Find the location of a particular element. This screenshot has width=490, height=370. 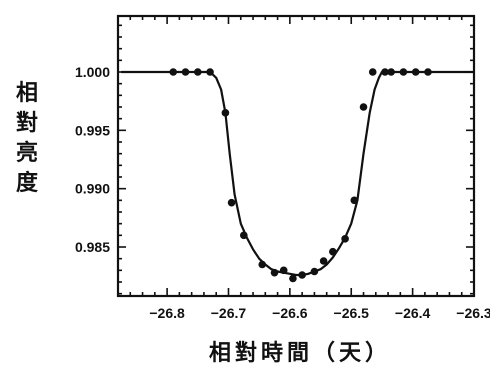

y-axis-title-char: 度 is located at coordinates (27, 183).